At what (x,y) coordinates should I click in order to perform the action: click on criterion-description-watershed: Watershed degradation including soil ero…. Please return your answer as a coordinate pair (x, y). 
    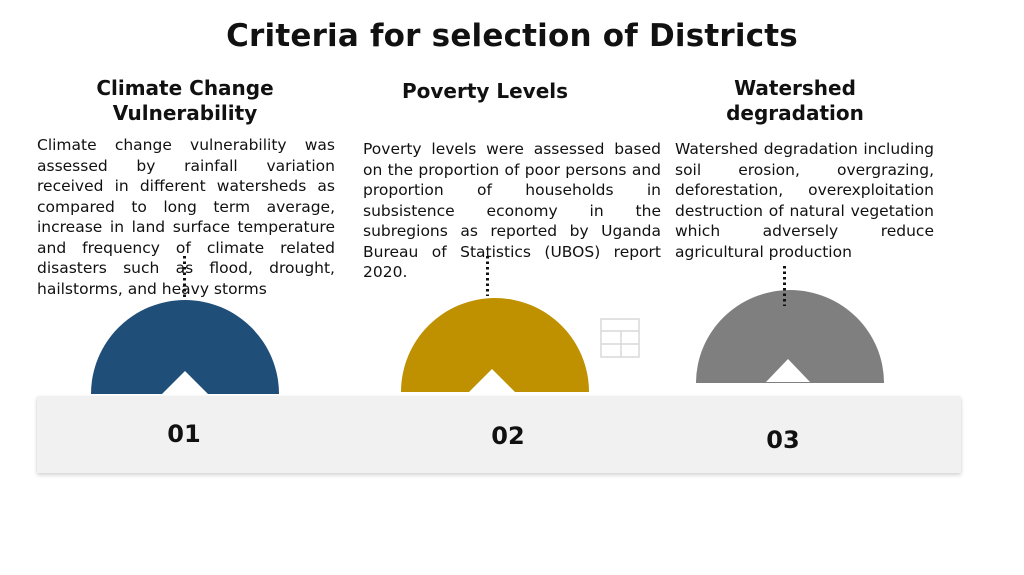
    Looking at the image, I should click on (804, 200).